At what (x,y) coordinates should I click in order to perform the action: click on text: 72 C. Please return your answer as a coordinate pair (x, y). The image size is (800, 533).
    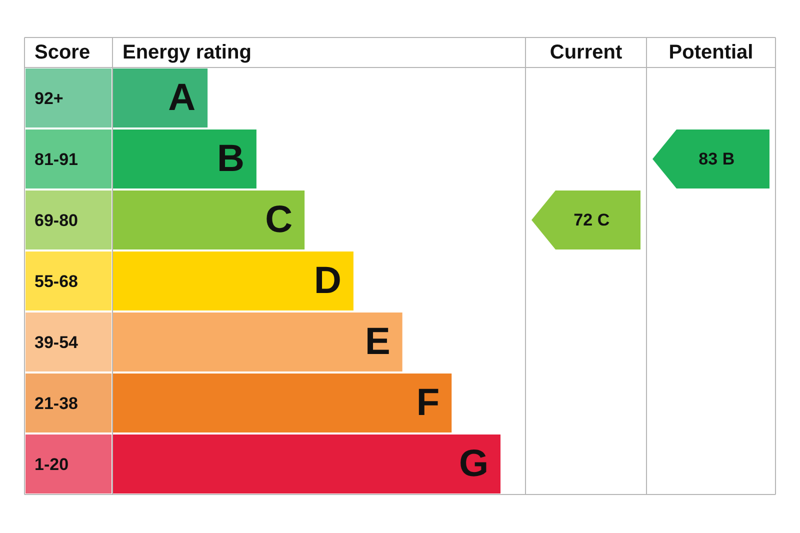
    Looking at the image, I should click on (592, 220).